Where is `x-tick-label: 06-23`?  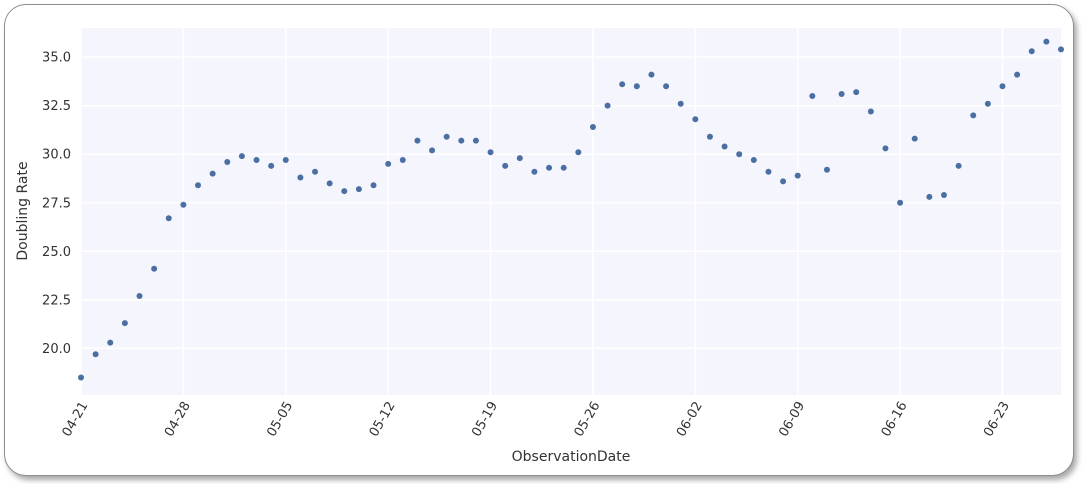 x-tick-label: 06-23 is located at coordinates (997, 419).